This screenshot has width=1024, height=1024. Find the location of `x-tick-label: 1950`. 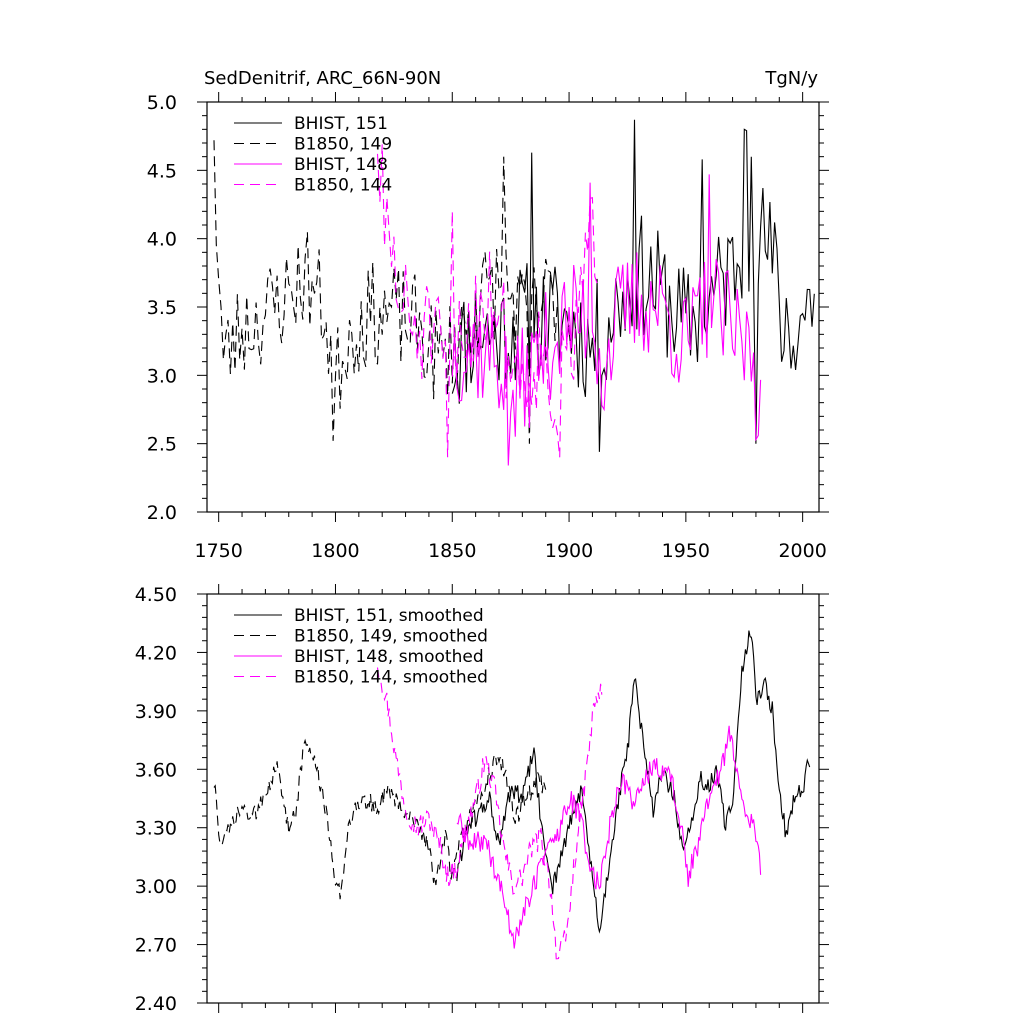

x-tick-label: 1950 is located at coordinates (686, 551).